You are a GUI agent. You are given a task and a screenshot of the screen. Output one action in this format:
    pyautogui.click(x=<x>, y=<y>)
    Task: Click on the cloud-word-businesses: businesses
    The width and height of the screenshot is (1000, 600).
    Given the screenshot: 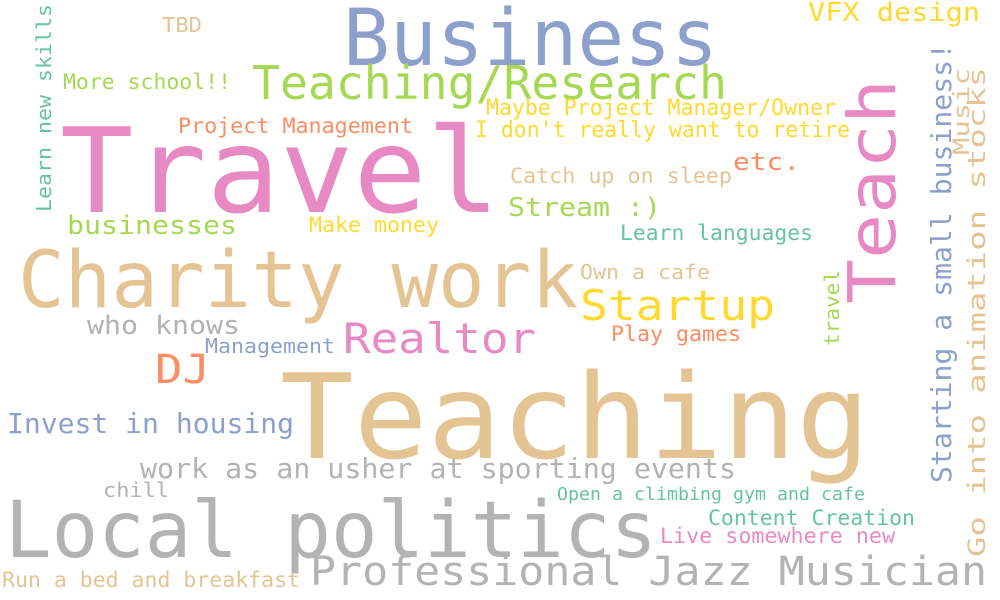 What is the action you would take?
    pyautogui.click(x=152, y=226)
    